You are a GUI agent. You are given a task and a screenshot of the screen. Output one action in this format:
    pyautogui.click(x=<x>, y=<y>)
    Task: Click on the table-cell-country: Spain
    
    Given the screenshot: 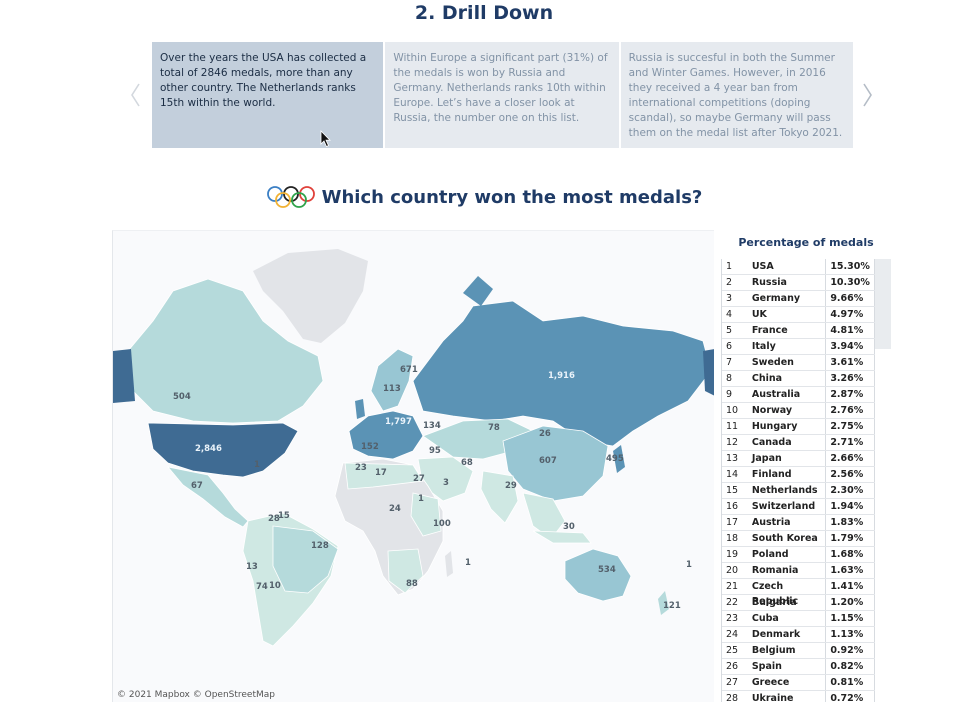 What is the action you would take?
    pyautogui.click(x=766, y=666)
    